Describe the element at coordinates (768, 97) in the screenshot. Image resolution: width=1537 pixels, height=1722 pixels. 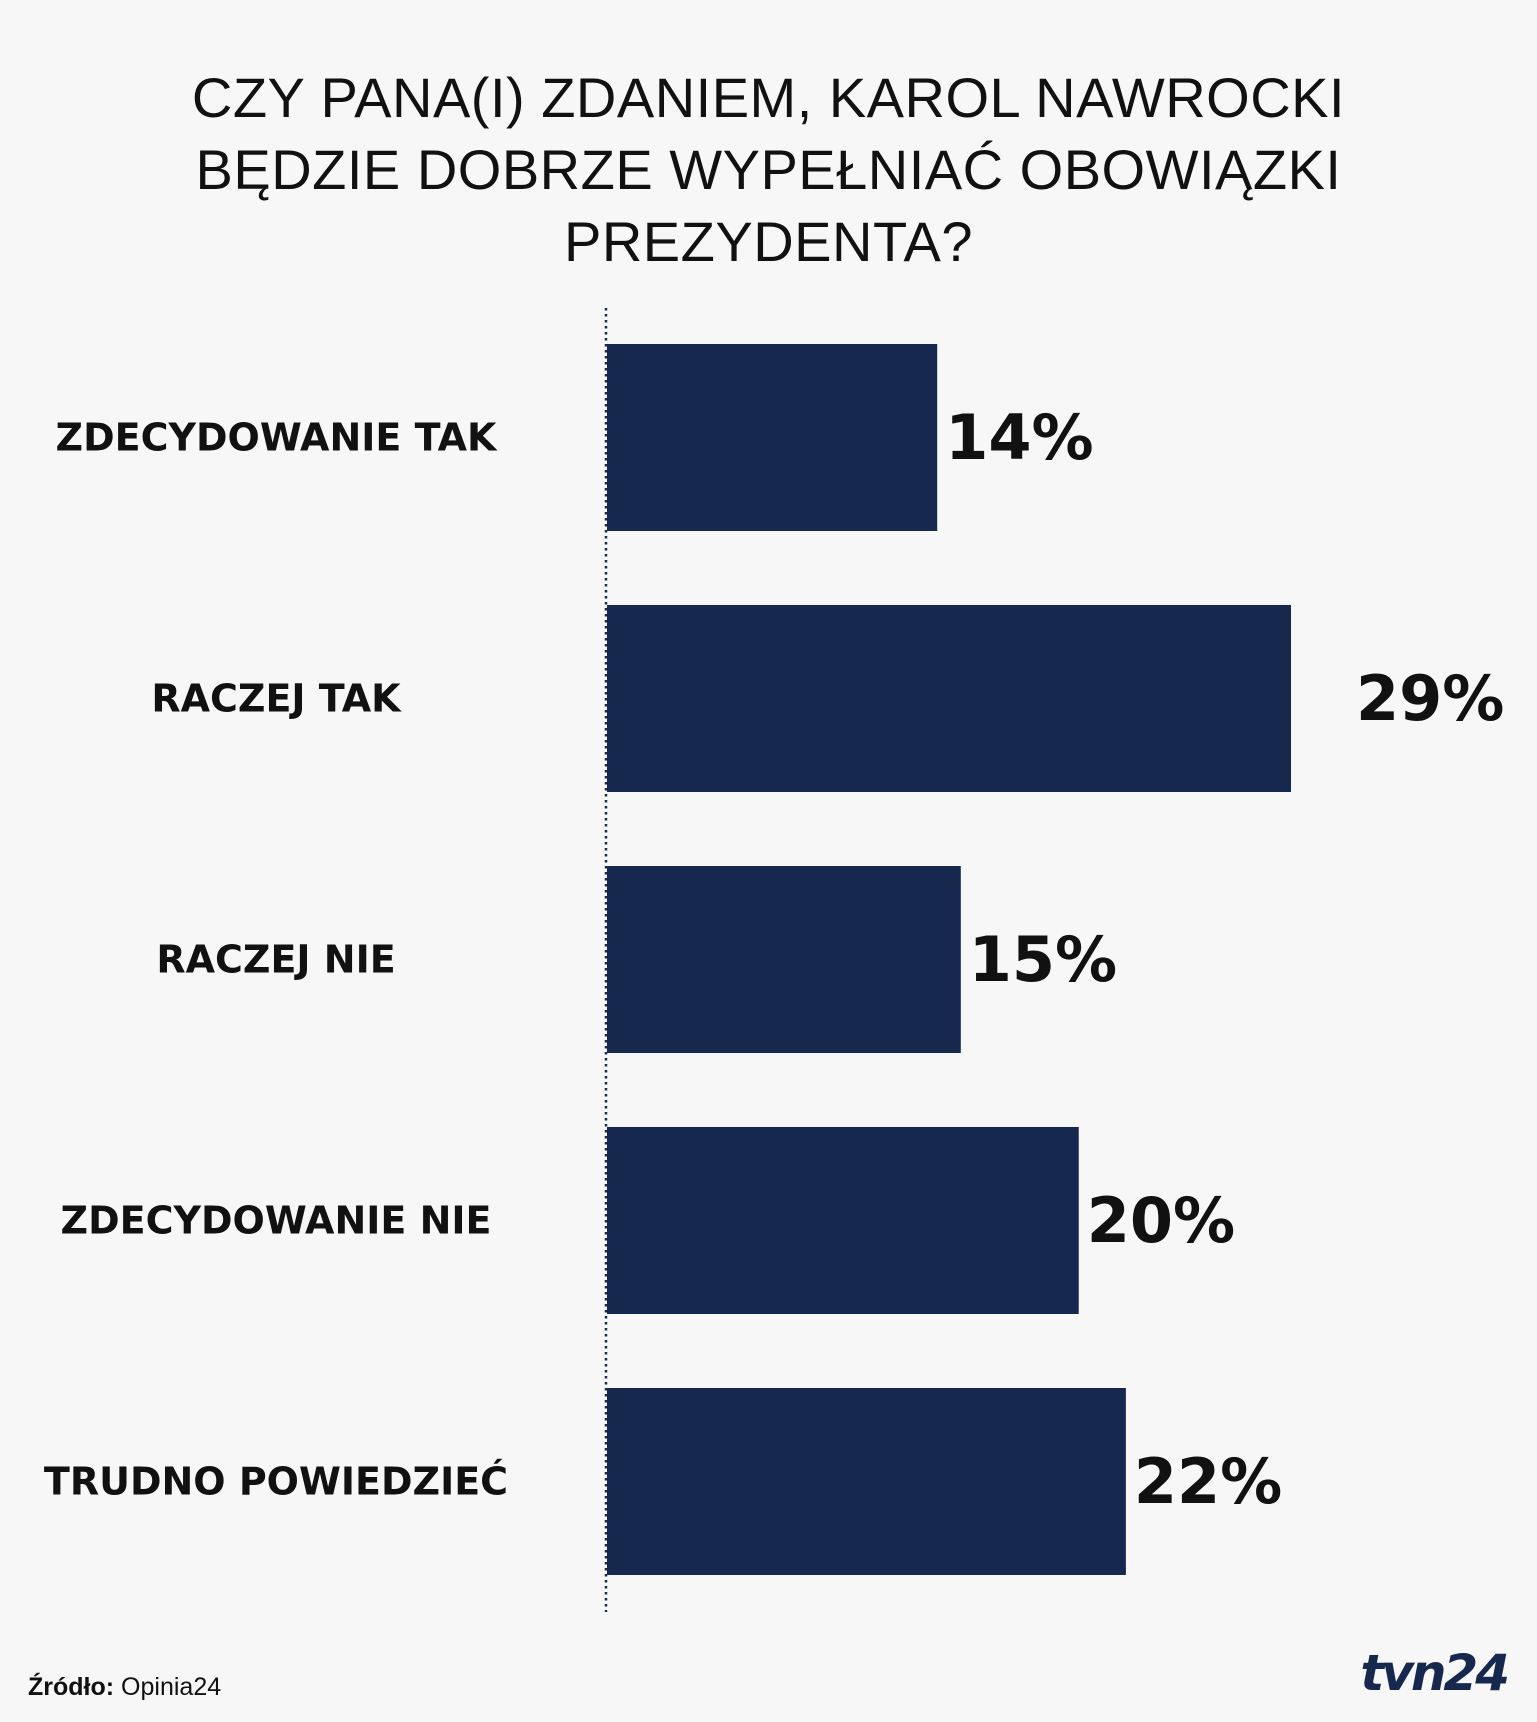
I see `chart-title-line-1: CZY PANA(I) ZDANIEM, KAROL NAWROCKI` at that location.